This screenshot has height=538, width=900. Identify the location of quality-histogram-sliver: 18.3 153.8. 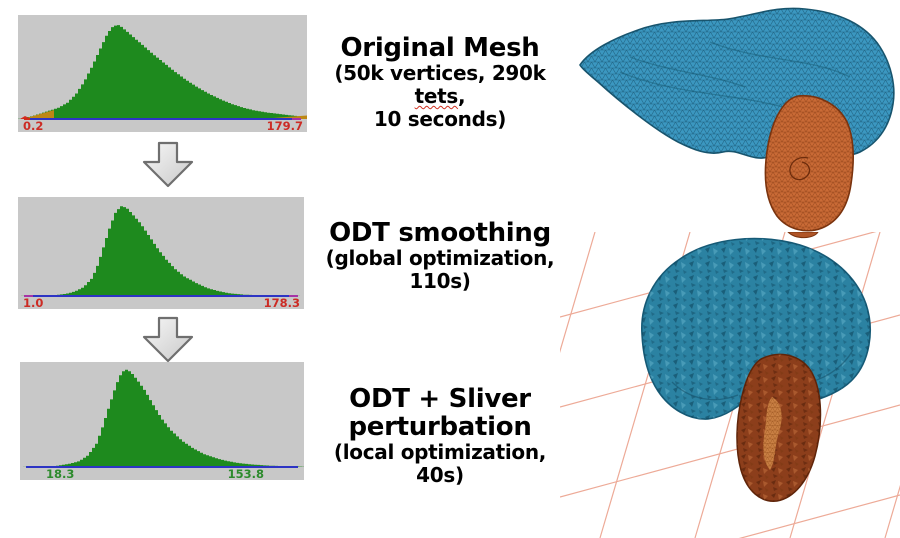
(162, 421).